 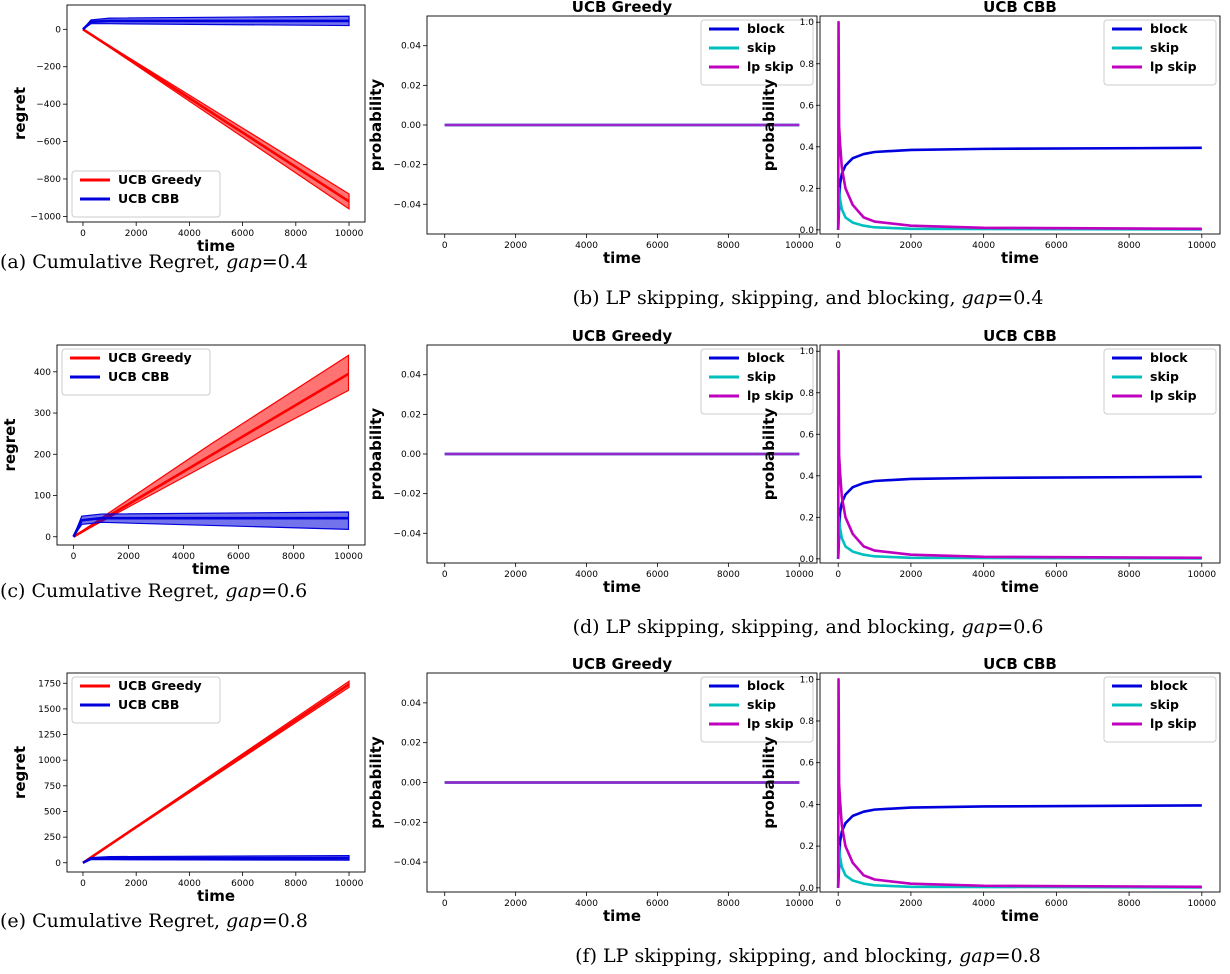 I want to click on y-tick-label: 1250, so click(x=49, y=736).